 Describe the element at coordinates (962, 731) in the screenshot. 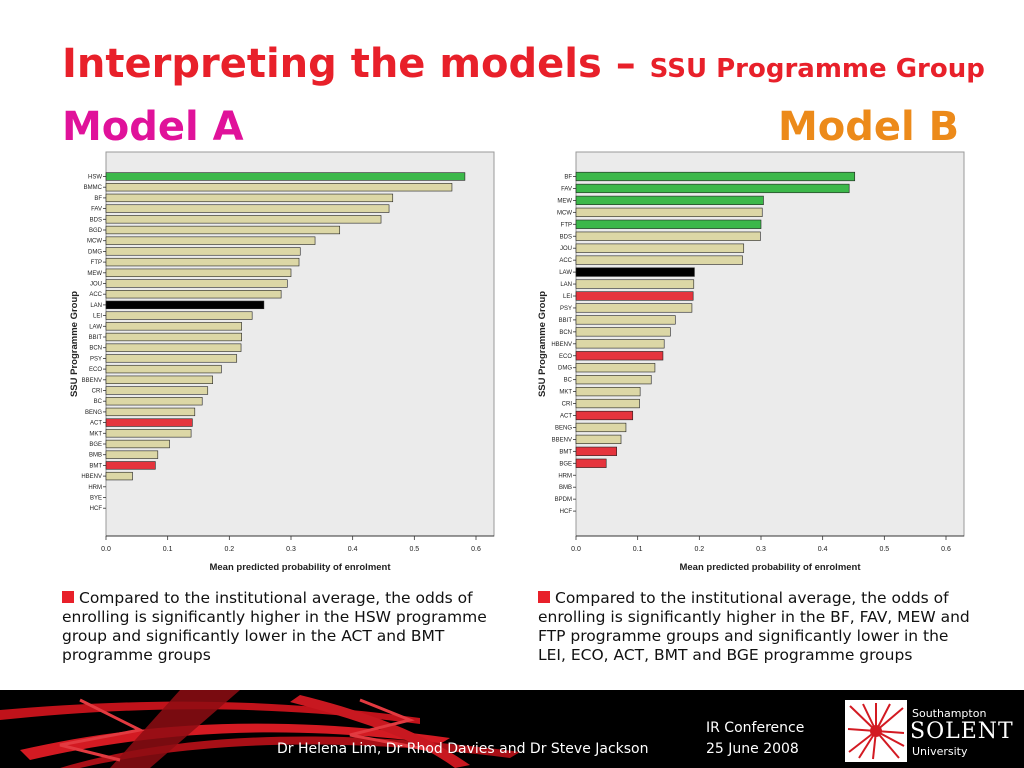

I see `logo-solent: SOLENT` at that location.